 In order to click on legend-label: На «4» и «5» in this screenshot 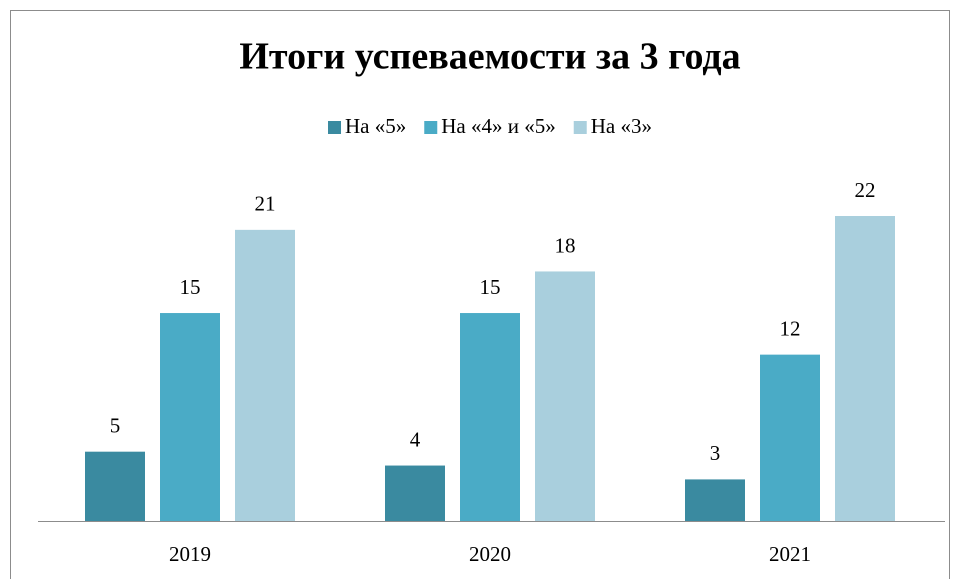, I will do `click(498, 126)`.